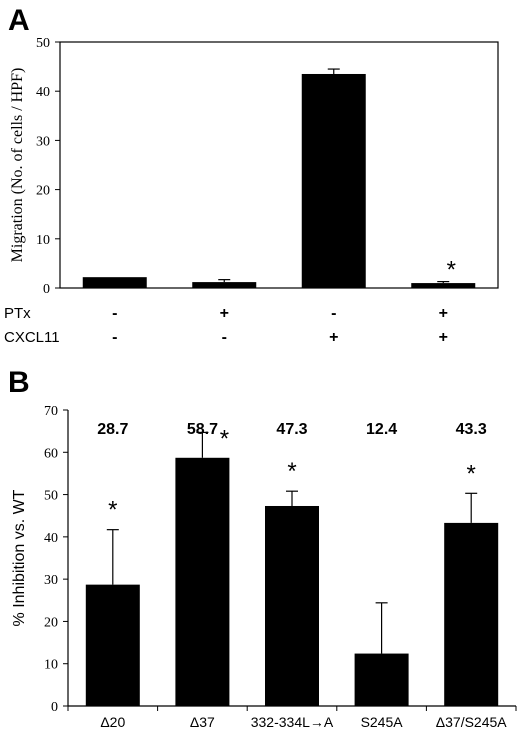 The width and height of the screenshot is (520, 736). Describe the element at coordinates (32, 337) in the screenshot. I see `condition-label: CXCL11` at that location.